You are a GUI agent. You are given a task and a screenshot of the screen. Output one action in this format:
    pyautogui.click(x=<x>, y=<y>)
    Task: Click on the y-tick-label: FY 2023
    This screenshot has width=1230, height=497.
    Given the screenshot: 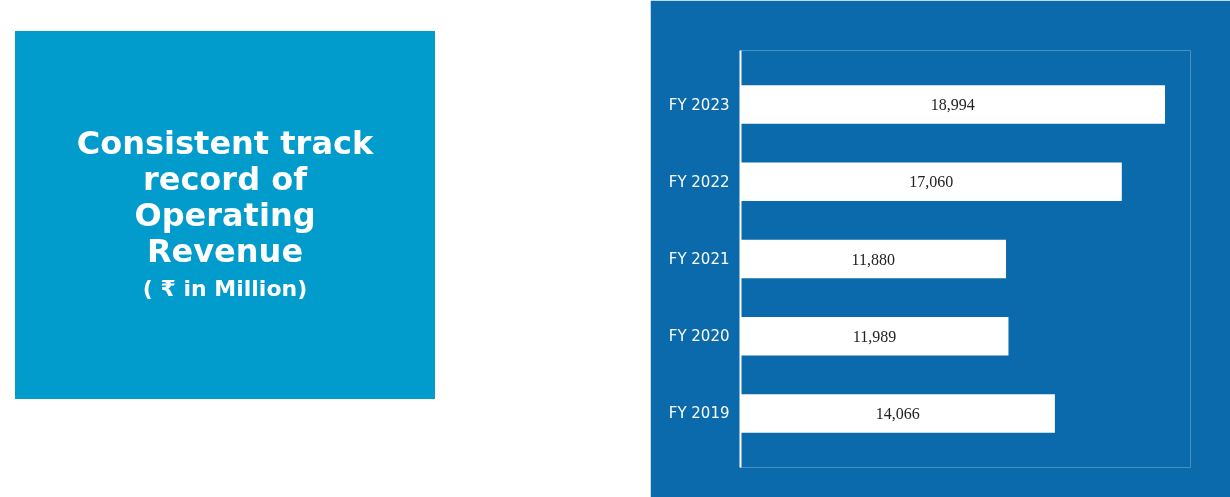 What is the action you would take?
    pyautogui.click(x=699, y=104)
    